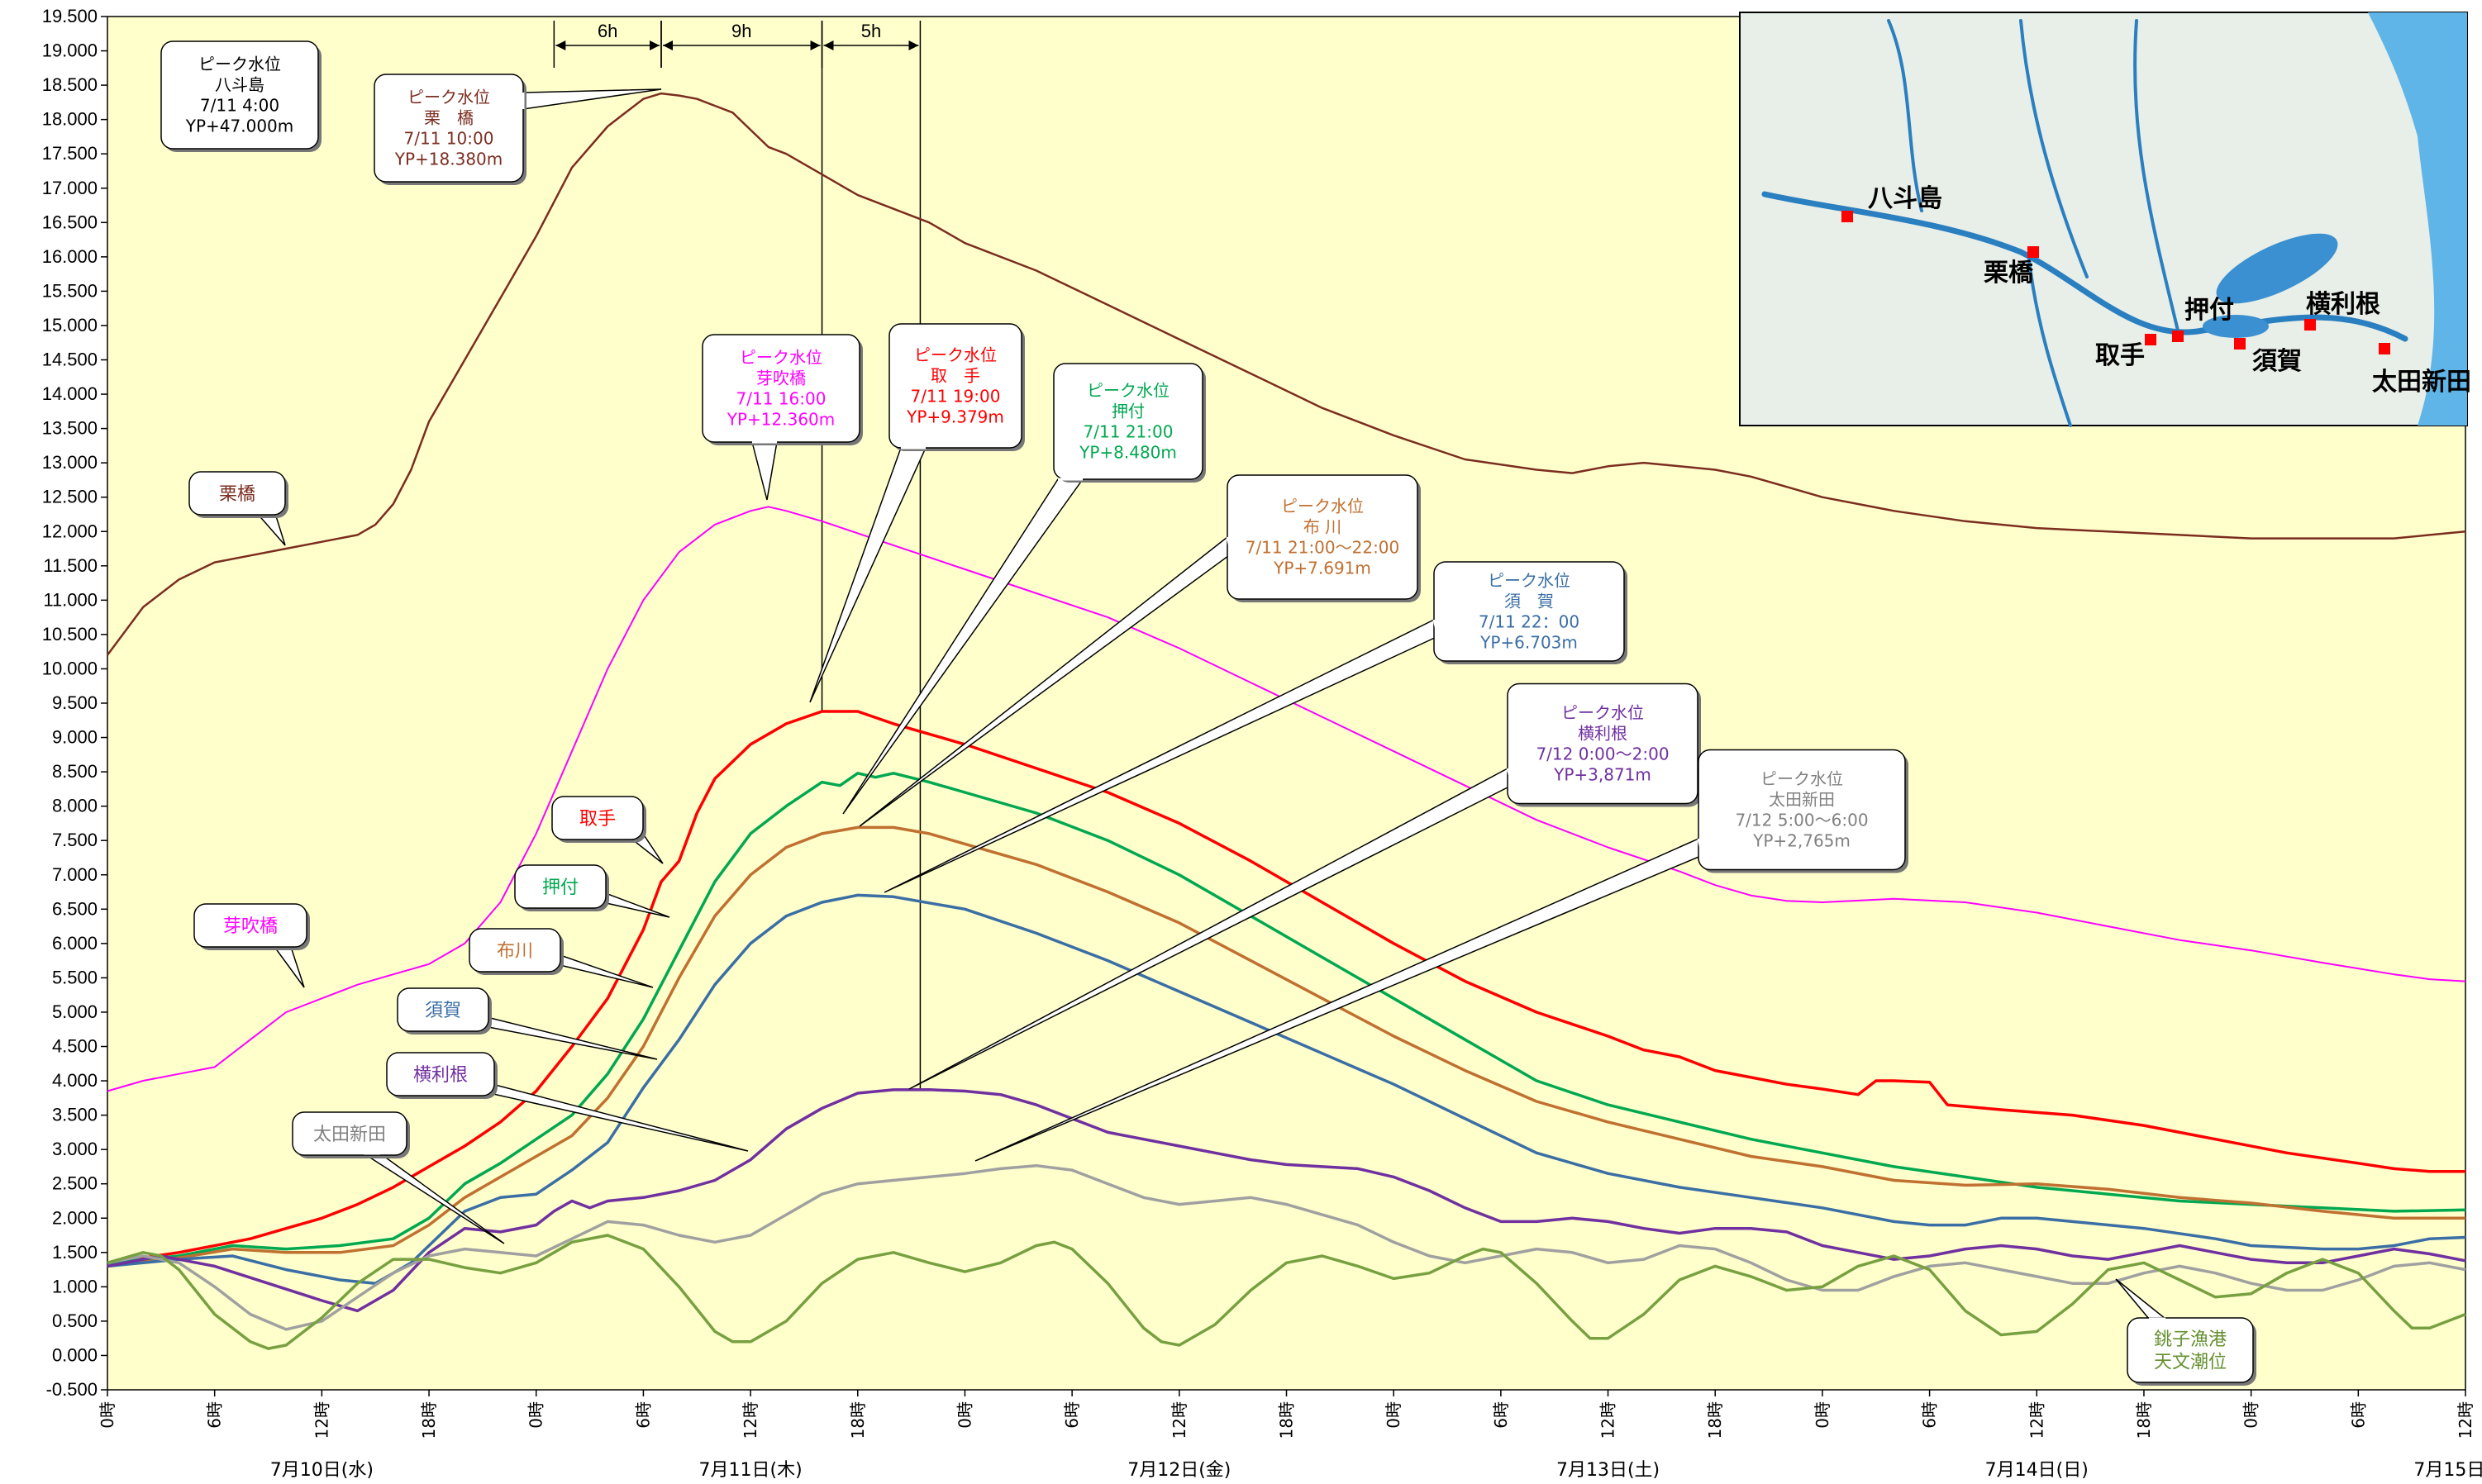 The image size is (2482, 1484). What do you see at coordinates (1323, 548) in the screenshot?
I see `peak-callout-fukawa-text: 7/11 21:00～22:00` at bounding box center [1323, 548].